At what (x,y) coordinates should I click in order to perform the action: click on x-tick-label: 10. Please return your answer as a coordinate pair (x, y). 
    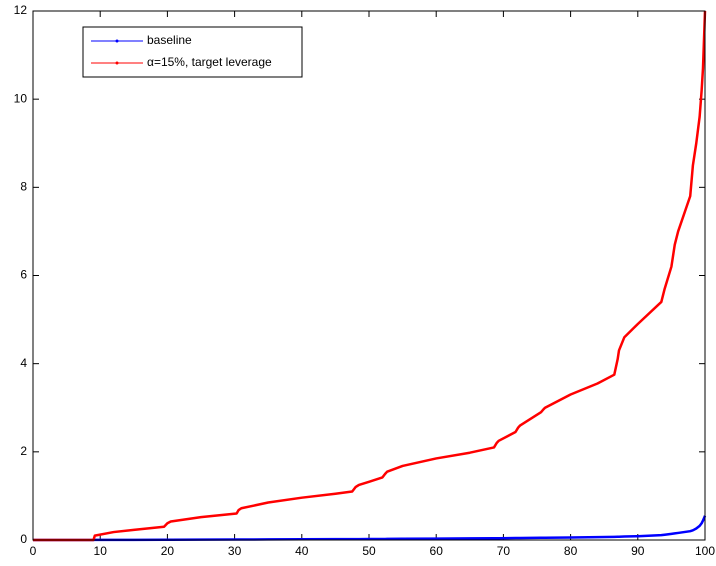
    Looking at the image, I should click on (101, 551).